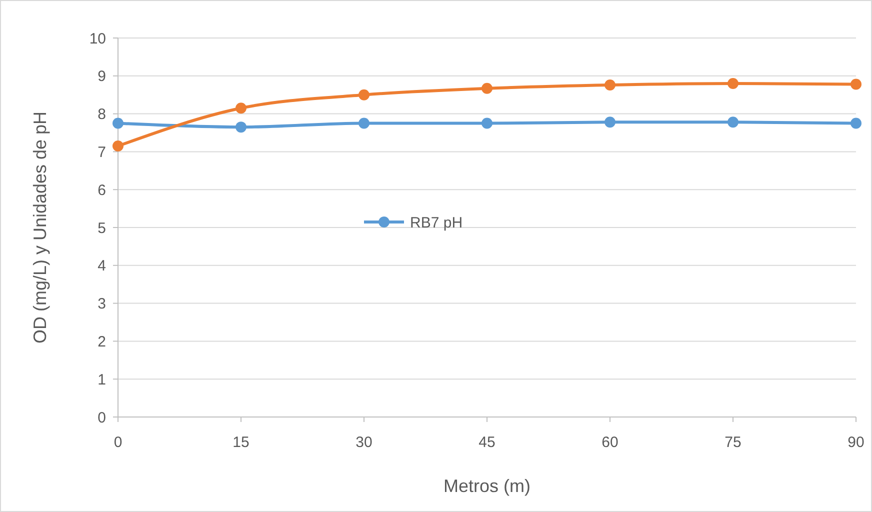 This screenshot has height=512, width=872. I want to click on y-tick-label: 7, so click(102, 152).